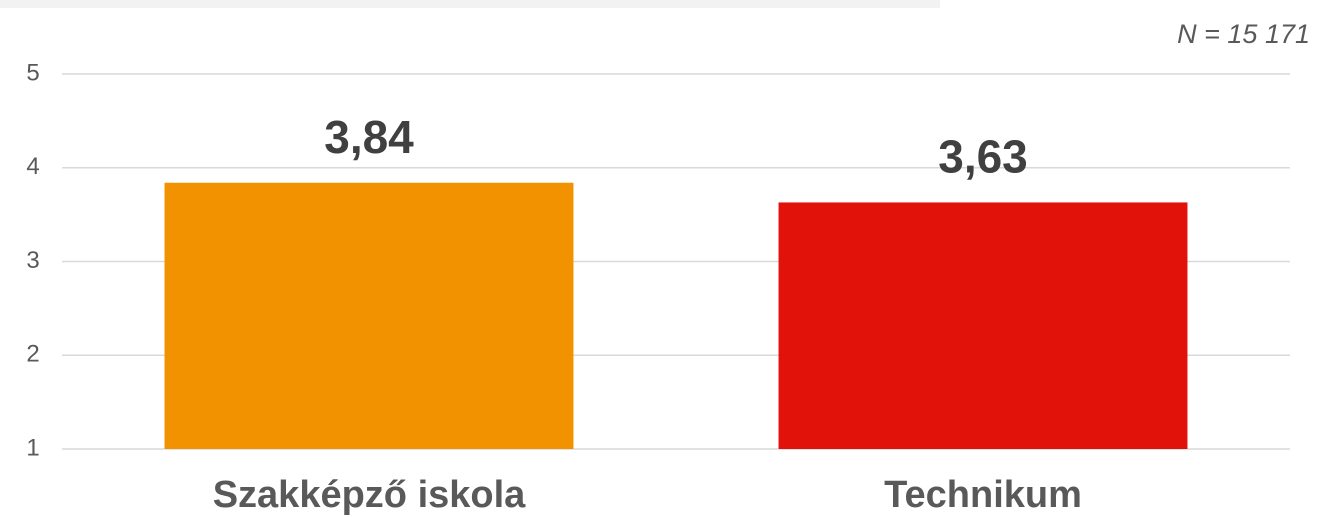  I want to click on bar, so click(983, 325).